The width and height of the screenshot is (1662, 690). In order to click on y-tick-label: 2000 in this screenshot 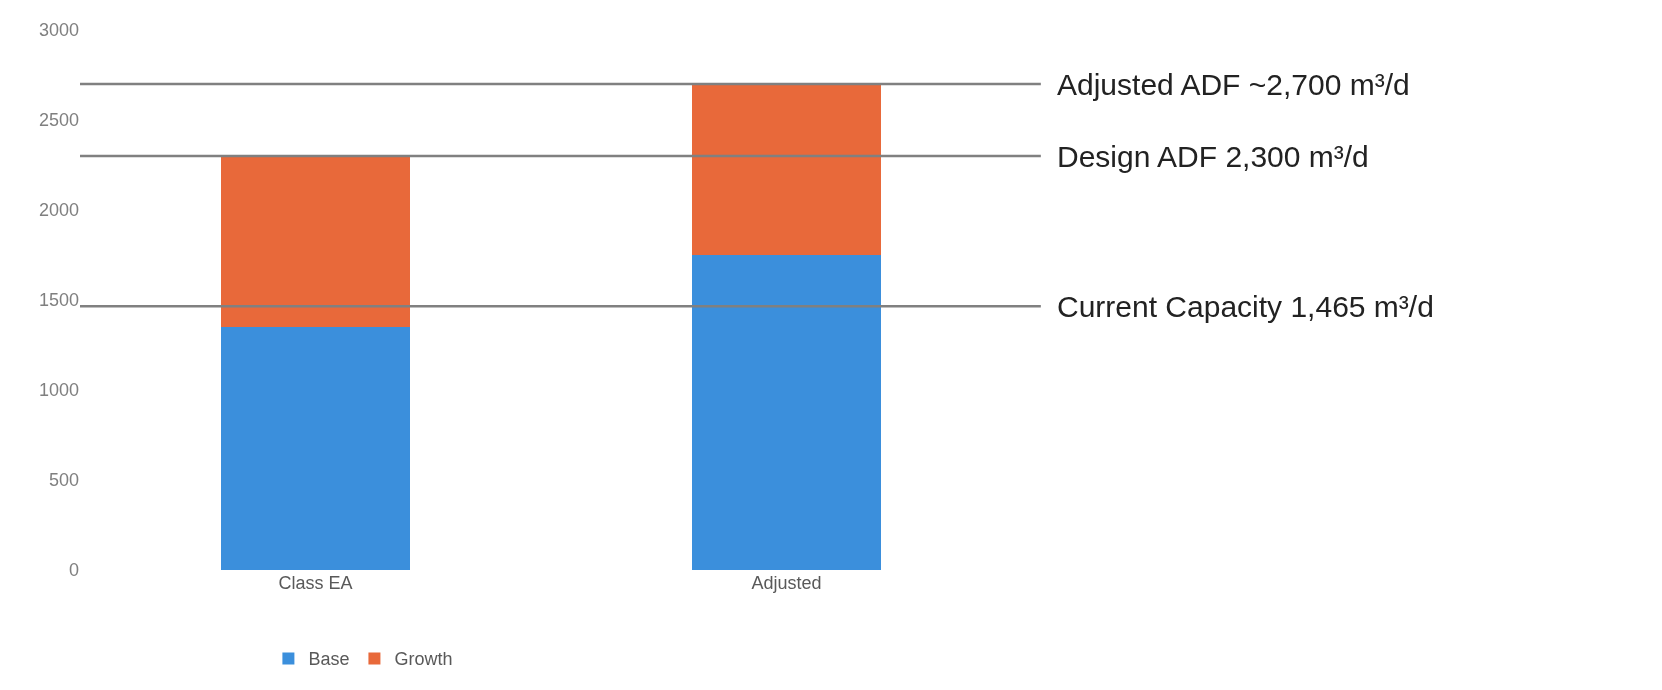, I will do `click(58, 210)`.